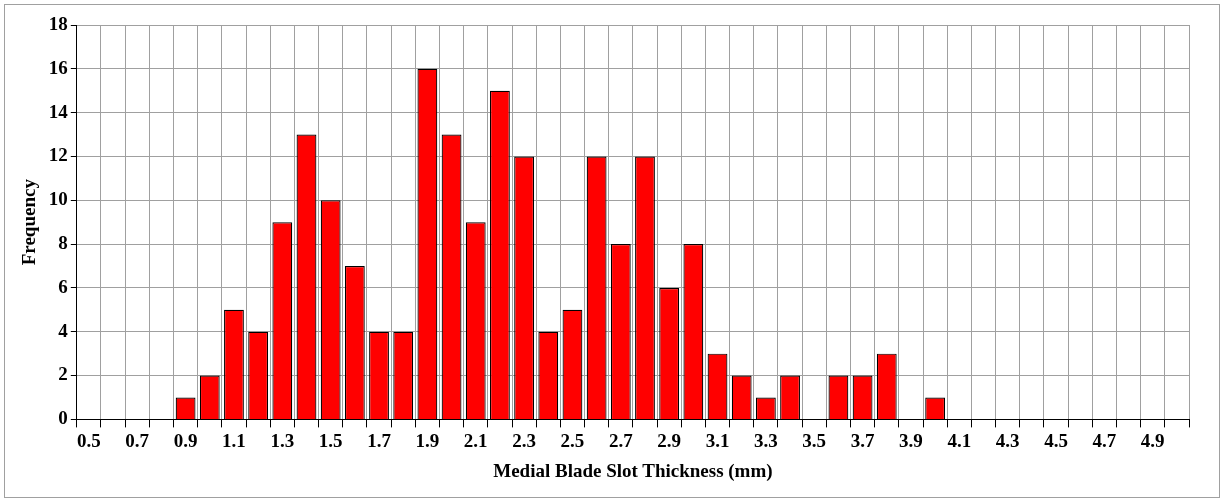 This screenshot has width=1226, height=502. What do you see at coordinates (911, 440) in the screenshot?
I see `x-tick-label: 3.9` at bounding box center [911, 440].